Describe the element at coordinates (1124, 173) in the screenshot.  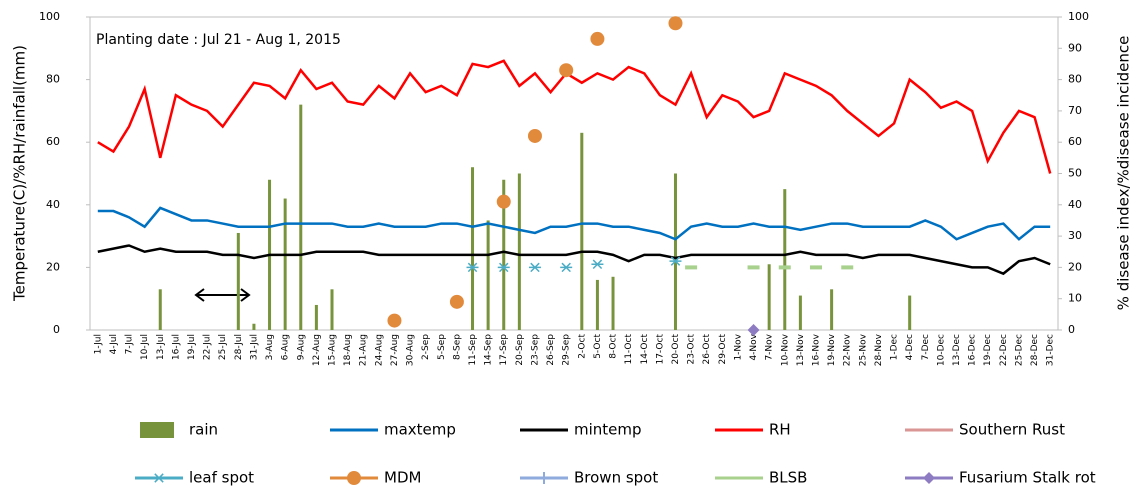
I see `y2-axis-title: % disease index/%disease incidence` at that location.